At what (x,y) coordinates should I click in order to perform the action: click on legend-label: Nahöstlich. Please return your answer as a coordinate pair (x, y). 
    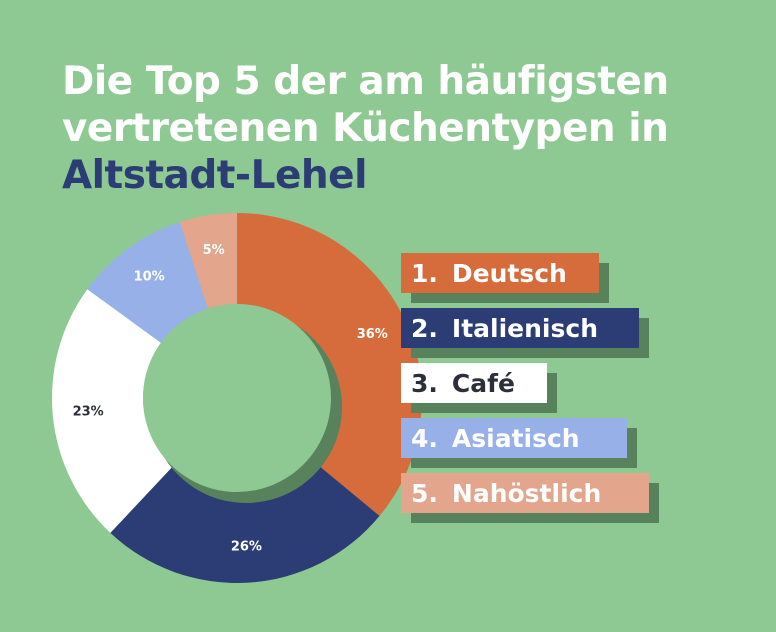
    Looking at the image, I should click on (526, 493).